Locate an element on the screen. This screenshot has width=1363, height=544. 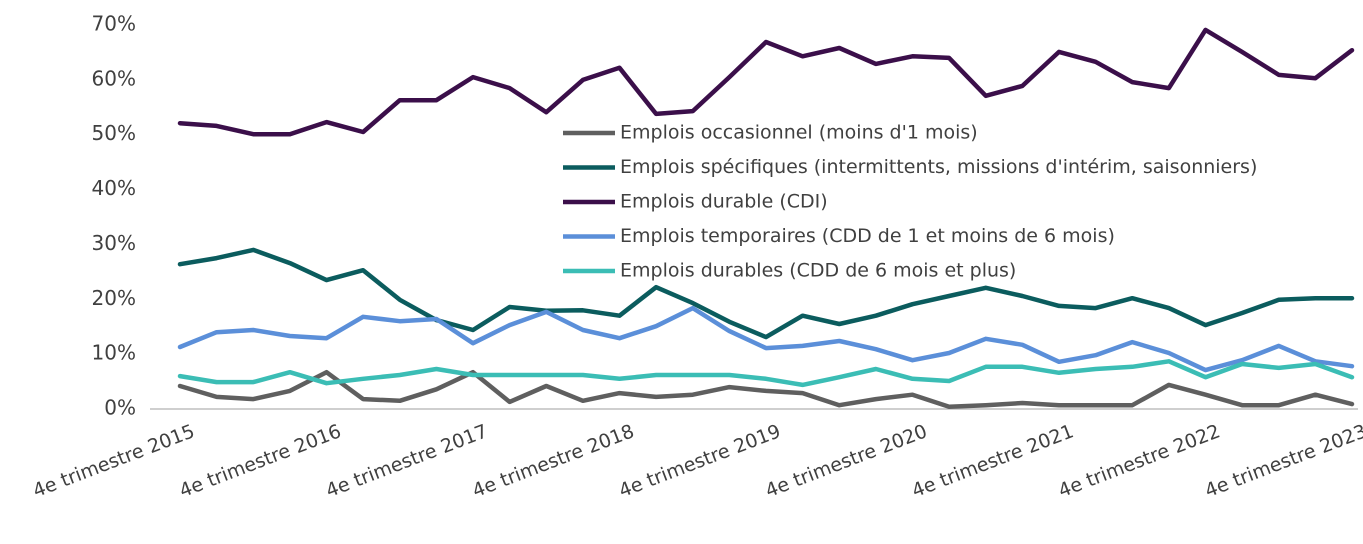
x-tick-label: 4e trimestre 2020 is located at coordinates (846, 461).